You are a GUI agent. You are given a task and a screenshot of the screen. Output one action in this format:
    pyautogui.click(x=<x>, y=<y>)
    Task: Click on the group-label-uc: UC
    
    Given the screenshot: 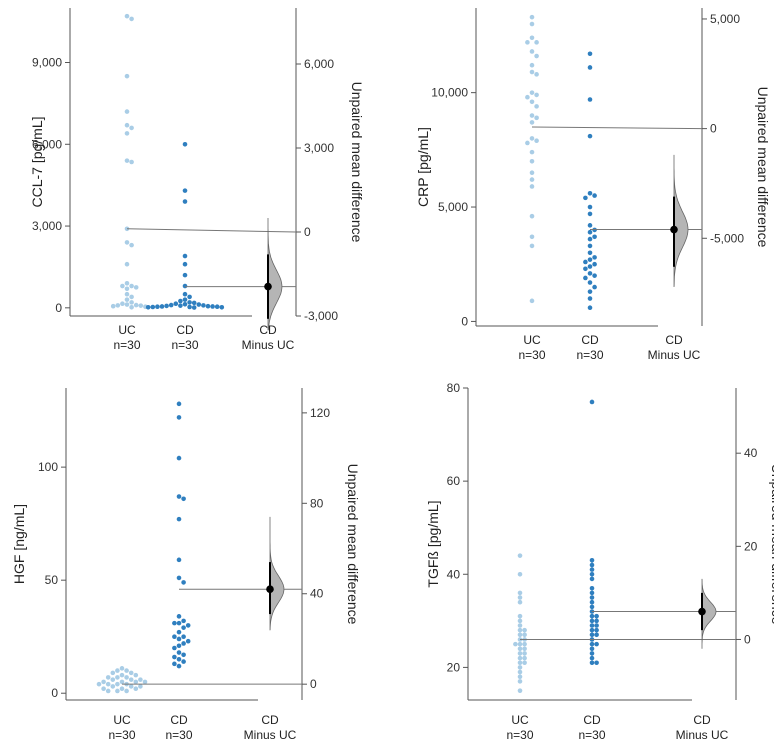 What is the action you would take?
    pyautogui.click(x=127, y=330)
    